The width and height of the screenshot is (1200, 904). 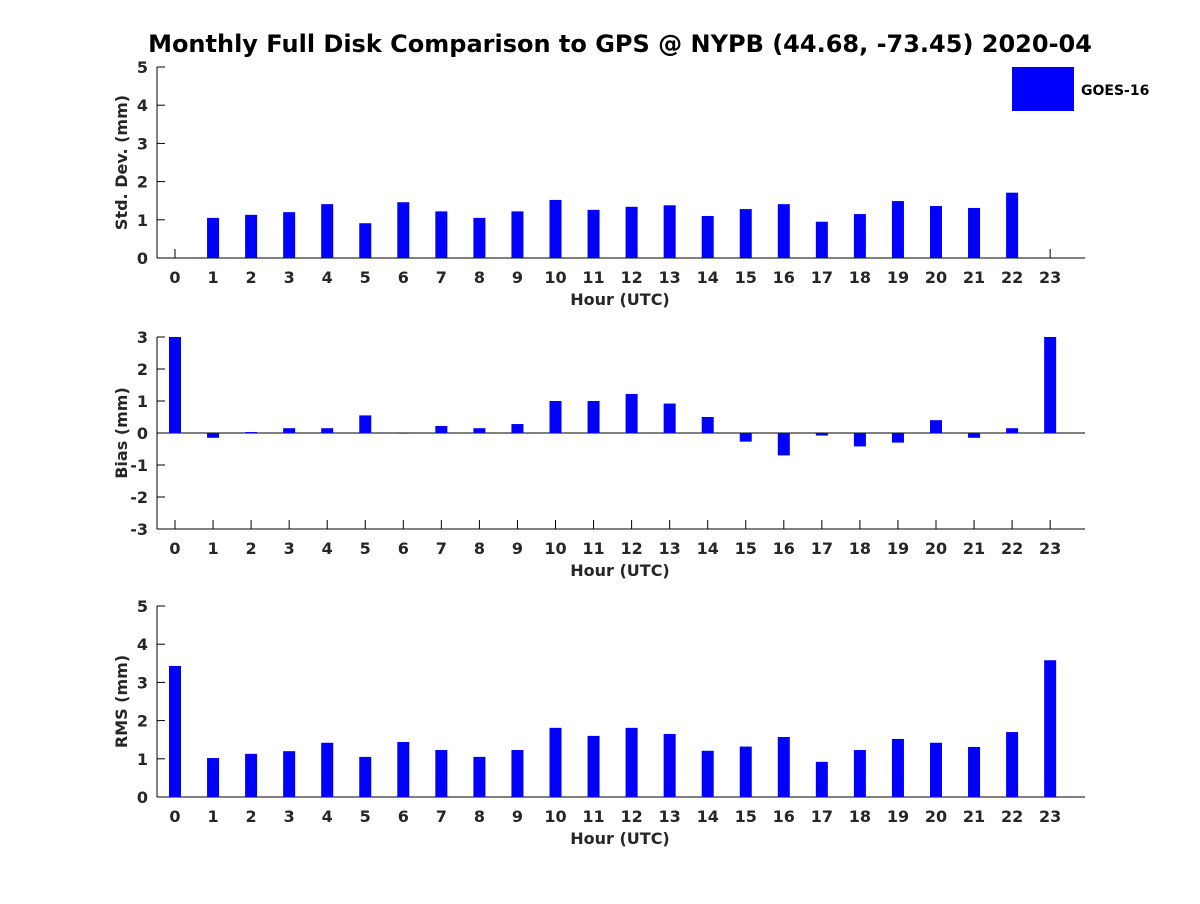 I want to click on legend-swatch, so click(x=1043, y=89).